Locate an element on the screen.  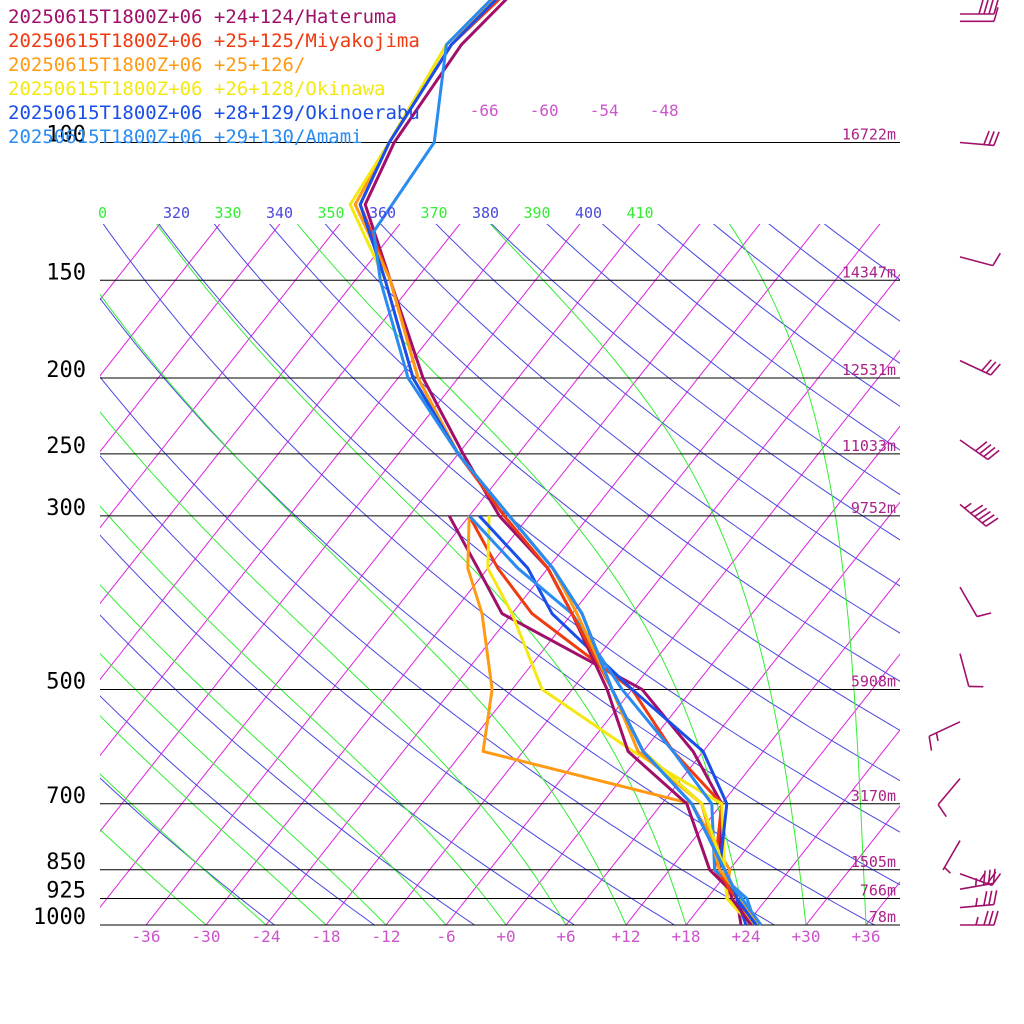
theta-label: 410 is located at coordinates (639, 213).